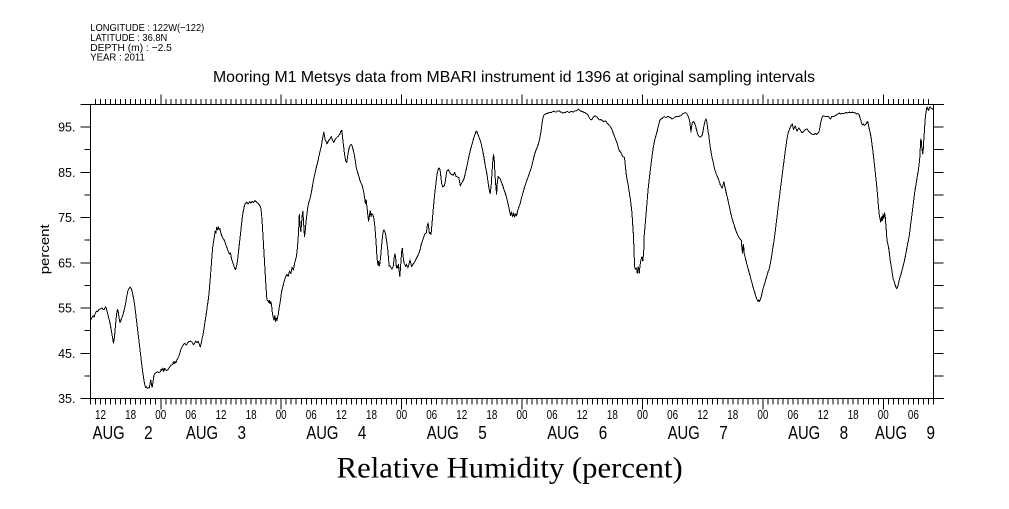  Describe the element at coordinates (44, 249) in the screenshot. I see `svg-text: percent` at that location.